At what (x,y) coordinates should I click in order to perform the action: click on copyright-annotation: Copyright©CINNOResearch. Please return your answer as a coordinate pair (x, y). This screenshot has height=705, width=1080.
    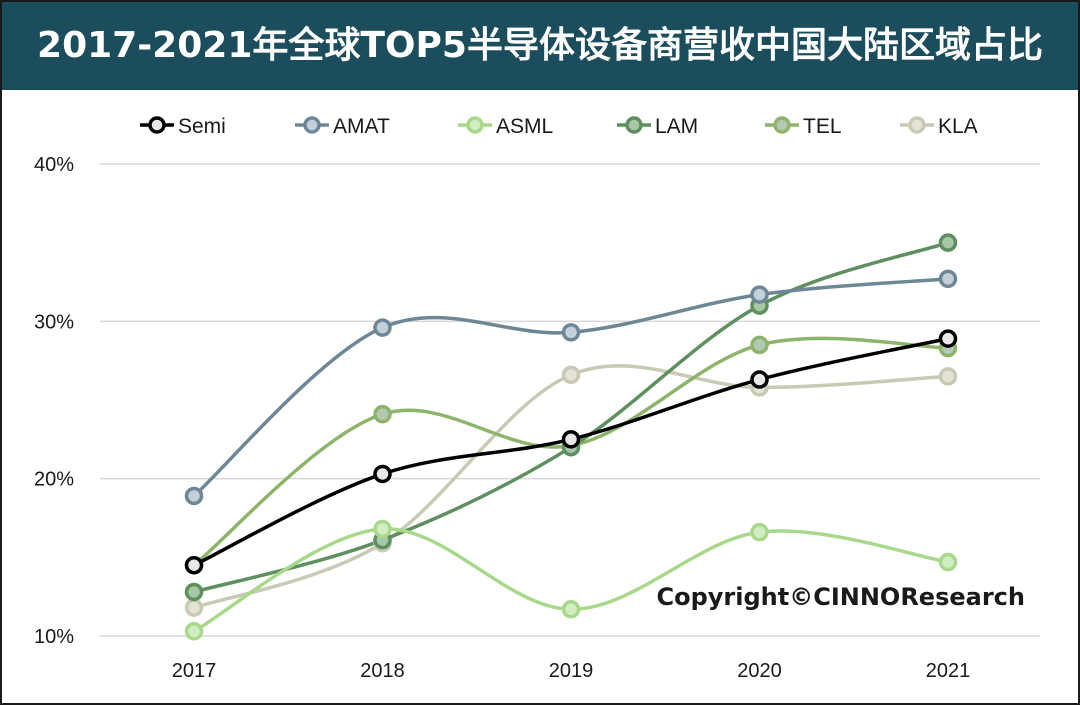
    Looking at the image, I should click on (840, 597).